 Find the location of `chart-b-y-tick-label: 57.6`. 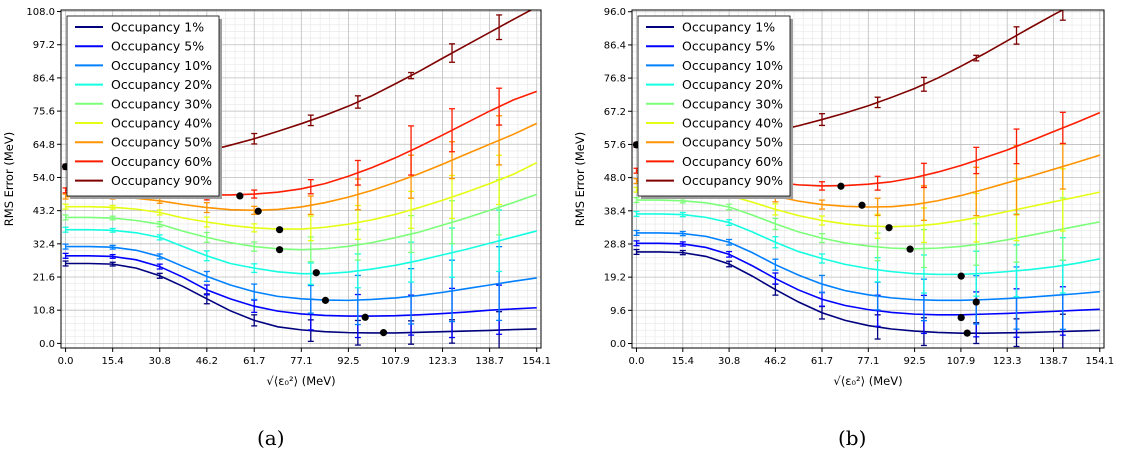

chart-b-y-tick-label: 57.6 is located at coordinates (615, 145).